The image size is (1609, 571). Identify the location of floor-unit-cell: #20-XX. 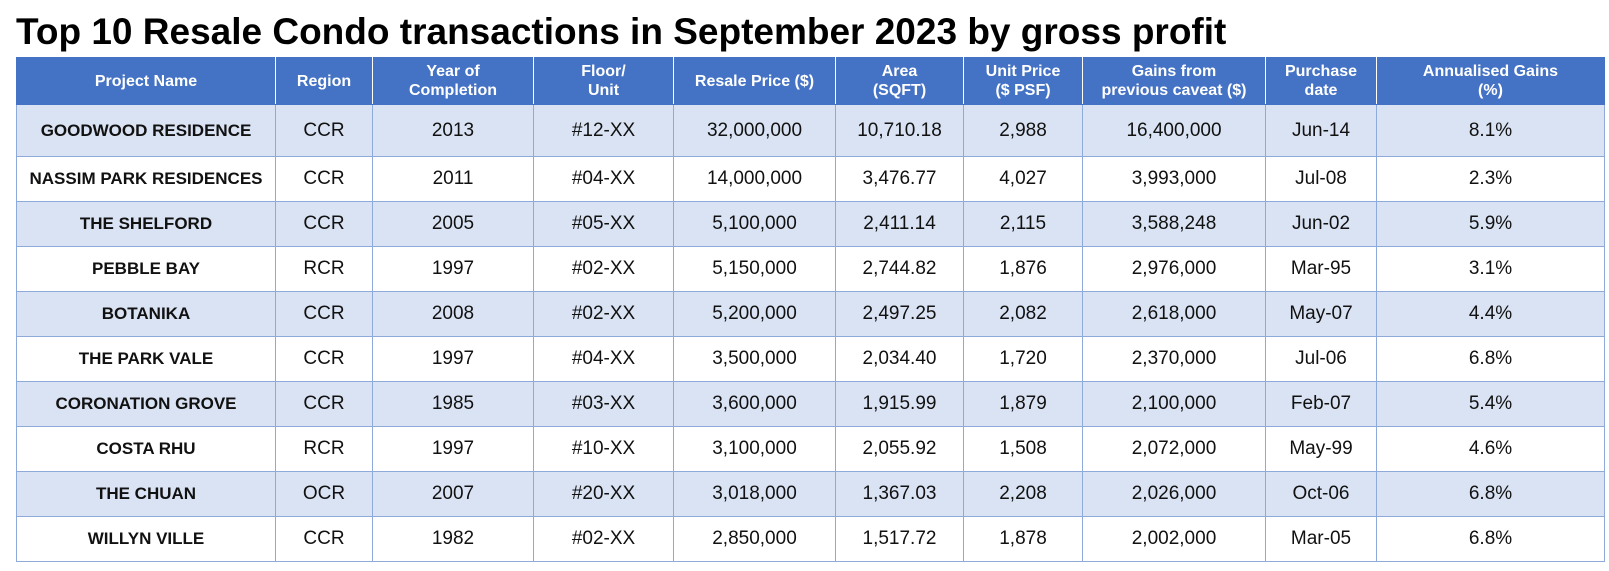
(603, 494).